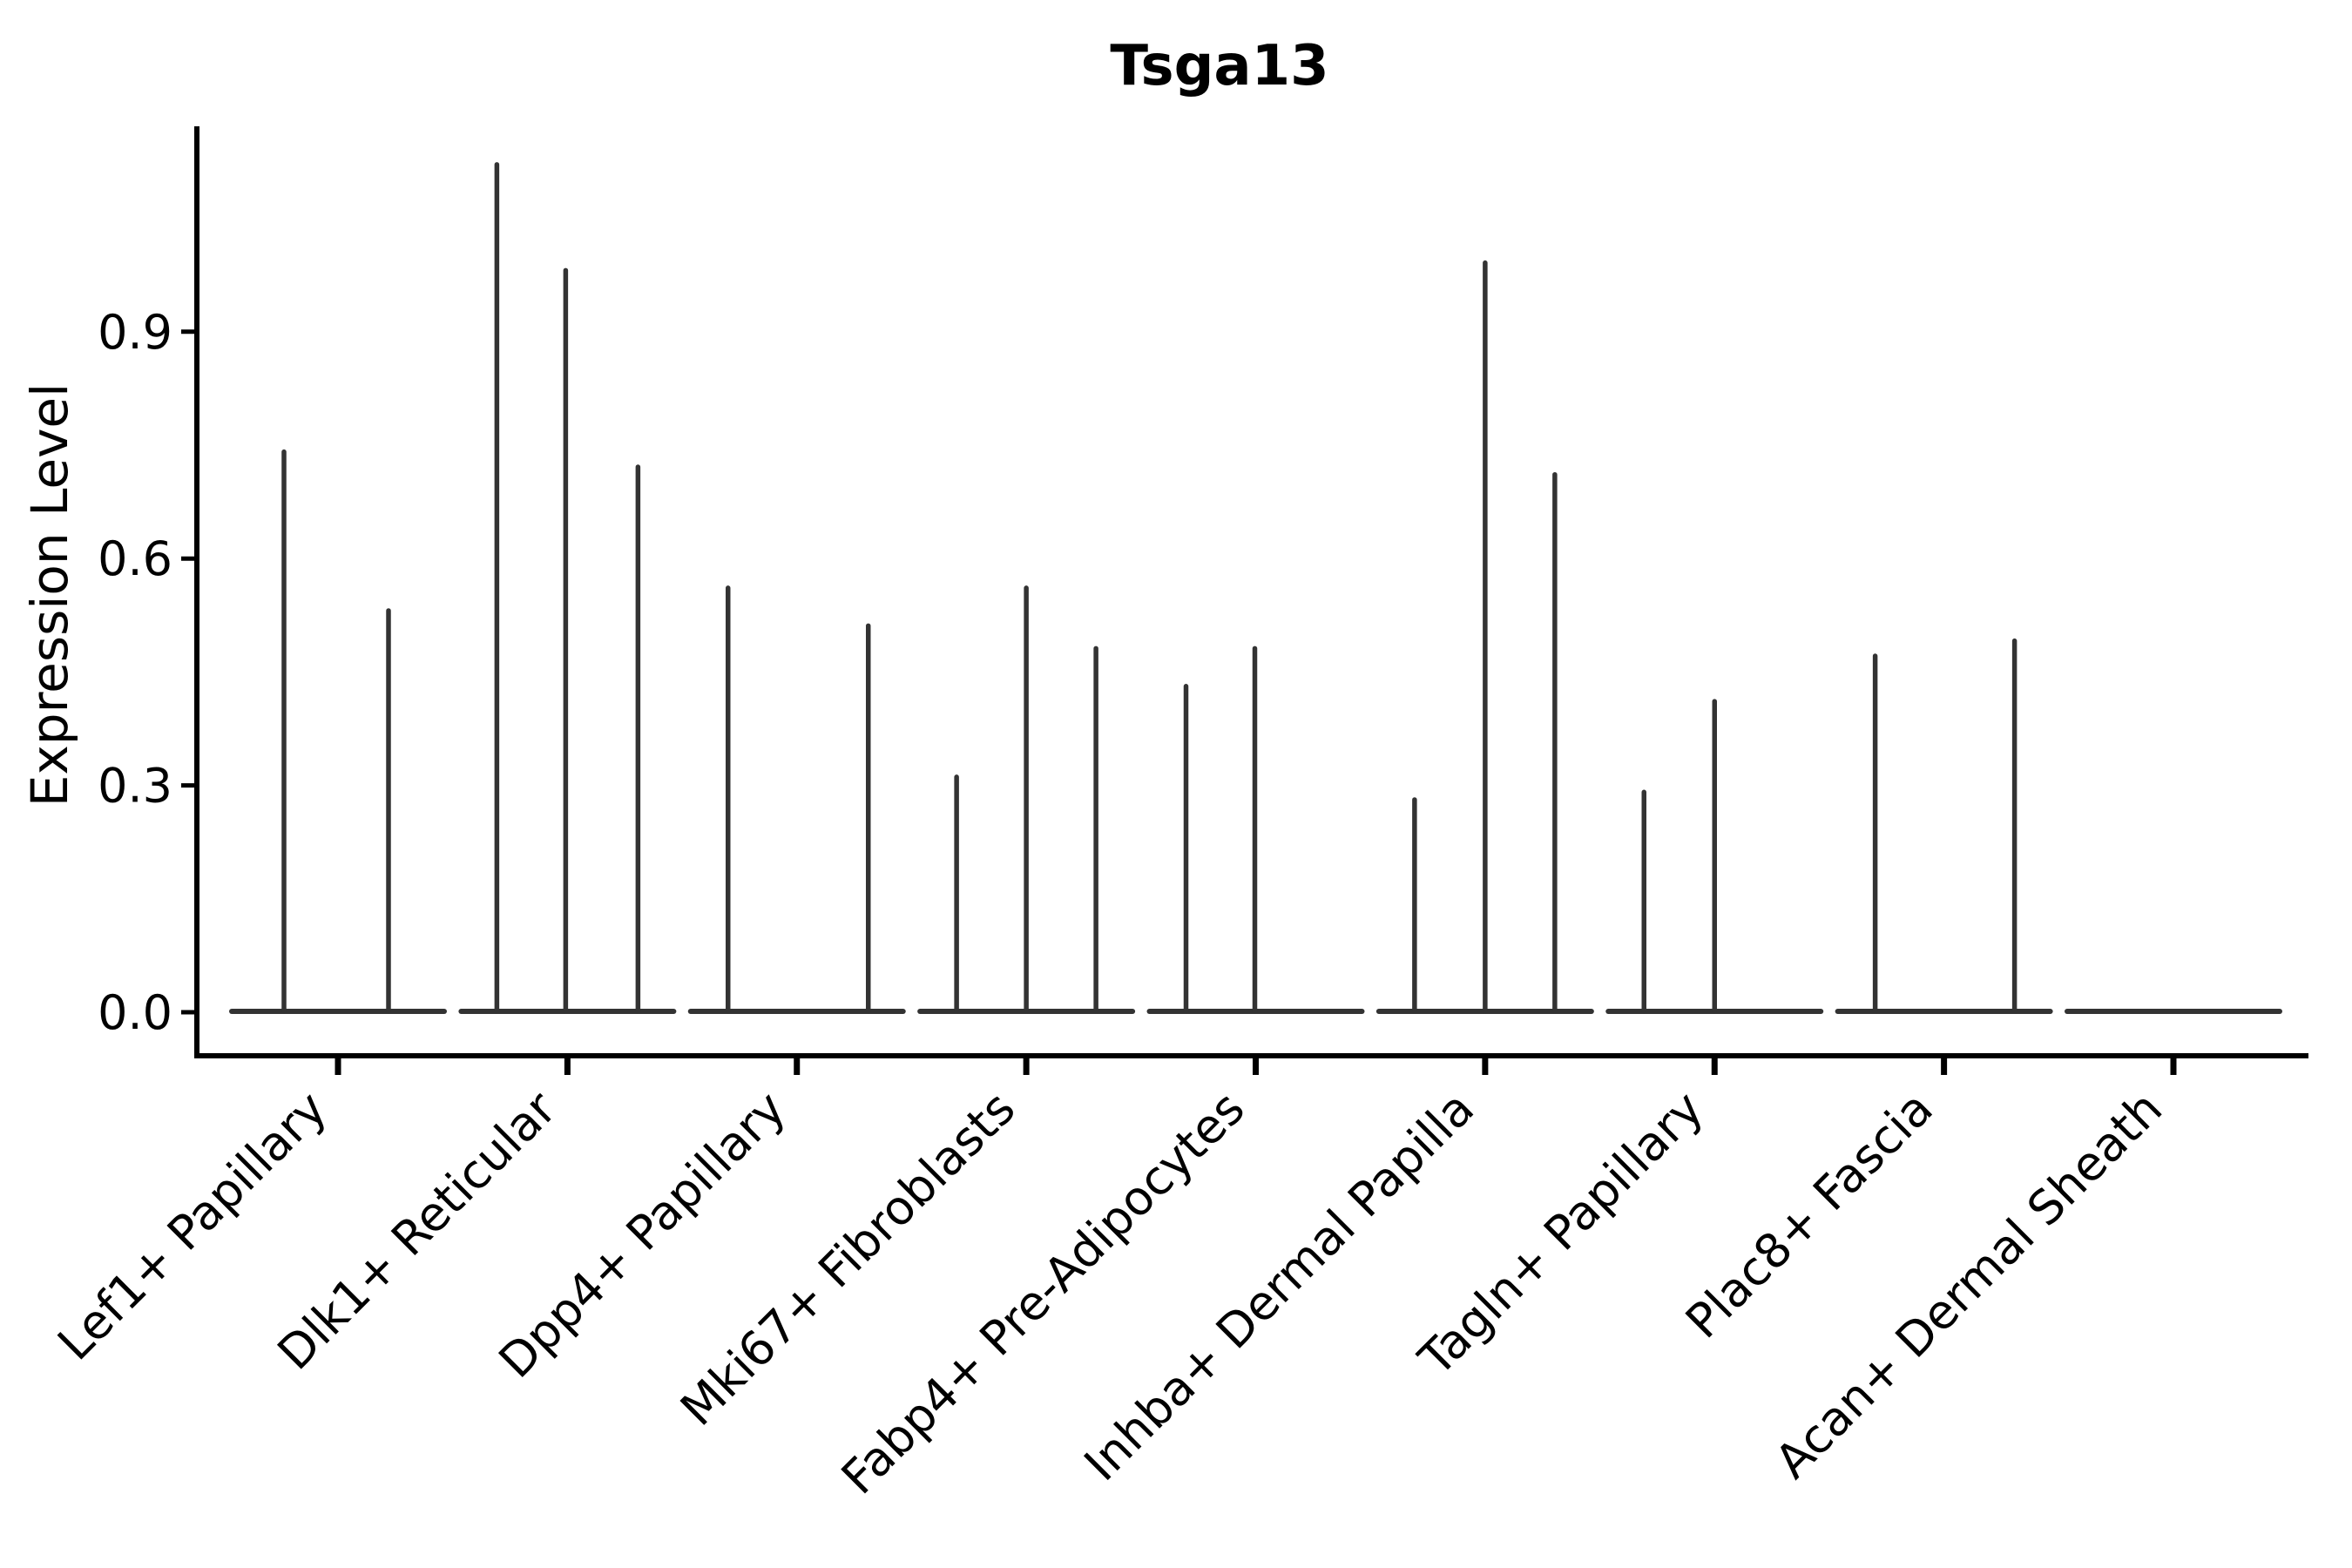 This screenshot has height=1568, width=2352. I want to click on x-tick-label: Inhba+ Dermal Papilla, so click(1279, 1286).